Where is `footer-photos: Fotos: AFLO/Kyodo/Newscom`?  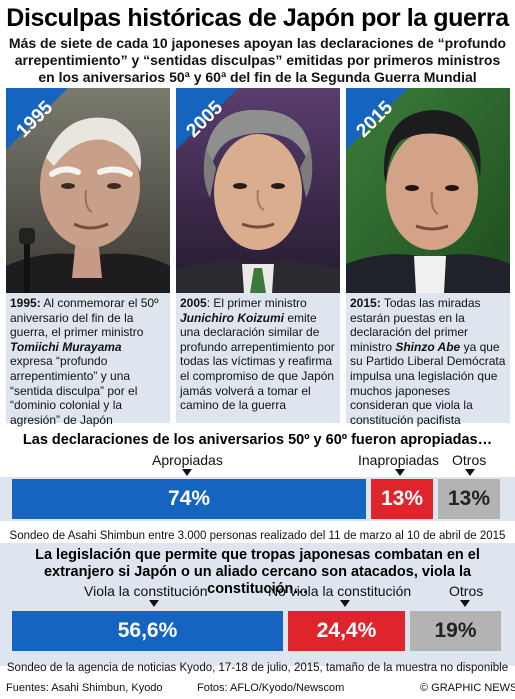
footer-photos: Fotos: AFLO/Kyodo/Newscom is located at coordinates (271, 688).